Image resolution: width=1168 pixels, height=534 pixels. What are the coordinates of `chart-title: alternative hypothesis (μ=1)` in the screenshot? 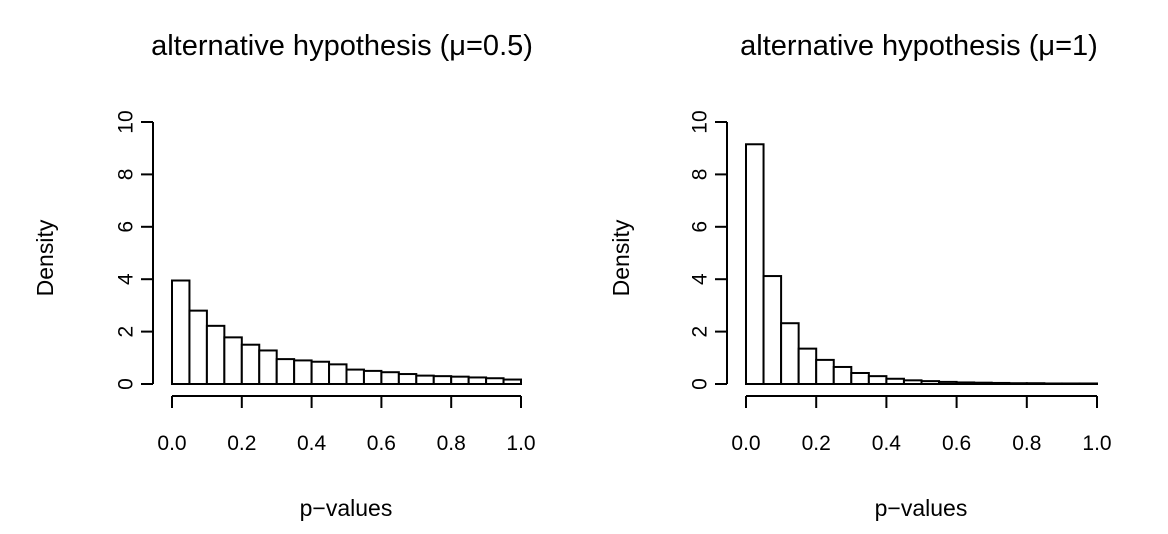 It's located at (919, 46).